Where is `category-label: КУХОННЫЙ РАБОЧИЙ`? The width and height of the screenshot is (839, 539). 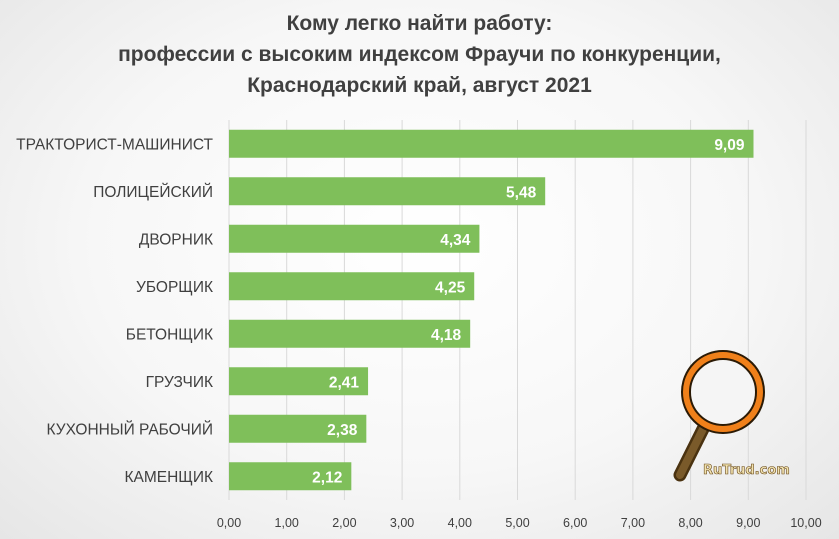
category-label: КУХОННЫЙ РАБОЧИЙ is located at coordinates (130, 429).